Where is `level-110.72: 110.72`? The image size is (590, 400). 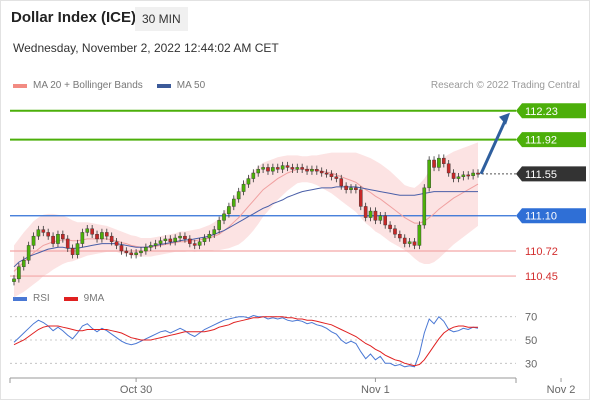
level-110.72: 110.72 is located at coordinates (284, 252).